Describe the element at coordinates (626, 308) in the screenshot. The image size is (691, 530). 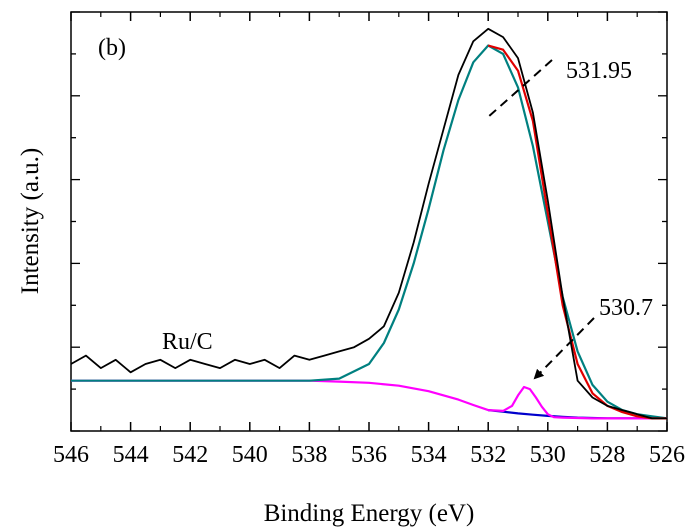
I see `annotation-label-530-7: 530.7` at that location.